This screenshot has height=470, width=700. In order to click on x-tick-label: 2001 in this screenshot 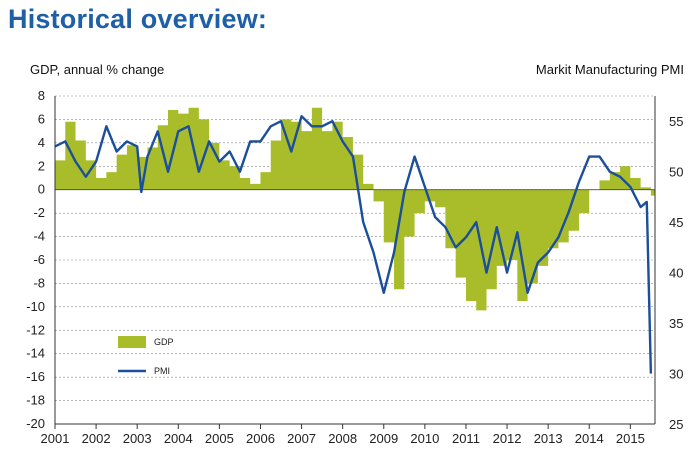, I will do `click(55, 438)`.